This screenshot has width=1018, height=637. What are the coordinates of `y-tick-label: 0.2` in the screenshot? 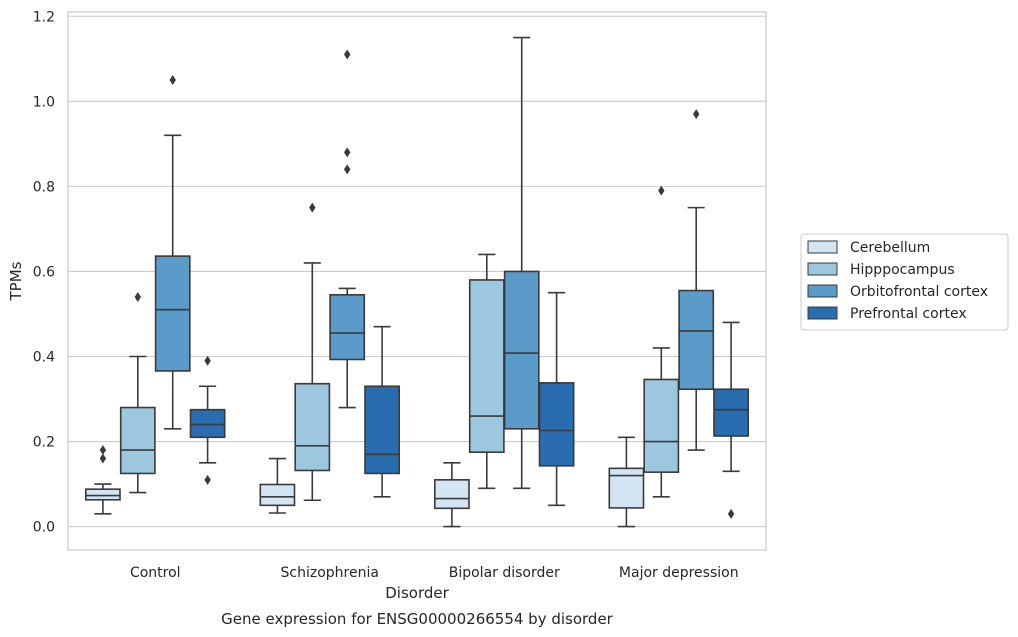 It's located at (44, 443).